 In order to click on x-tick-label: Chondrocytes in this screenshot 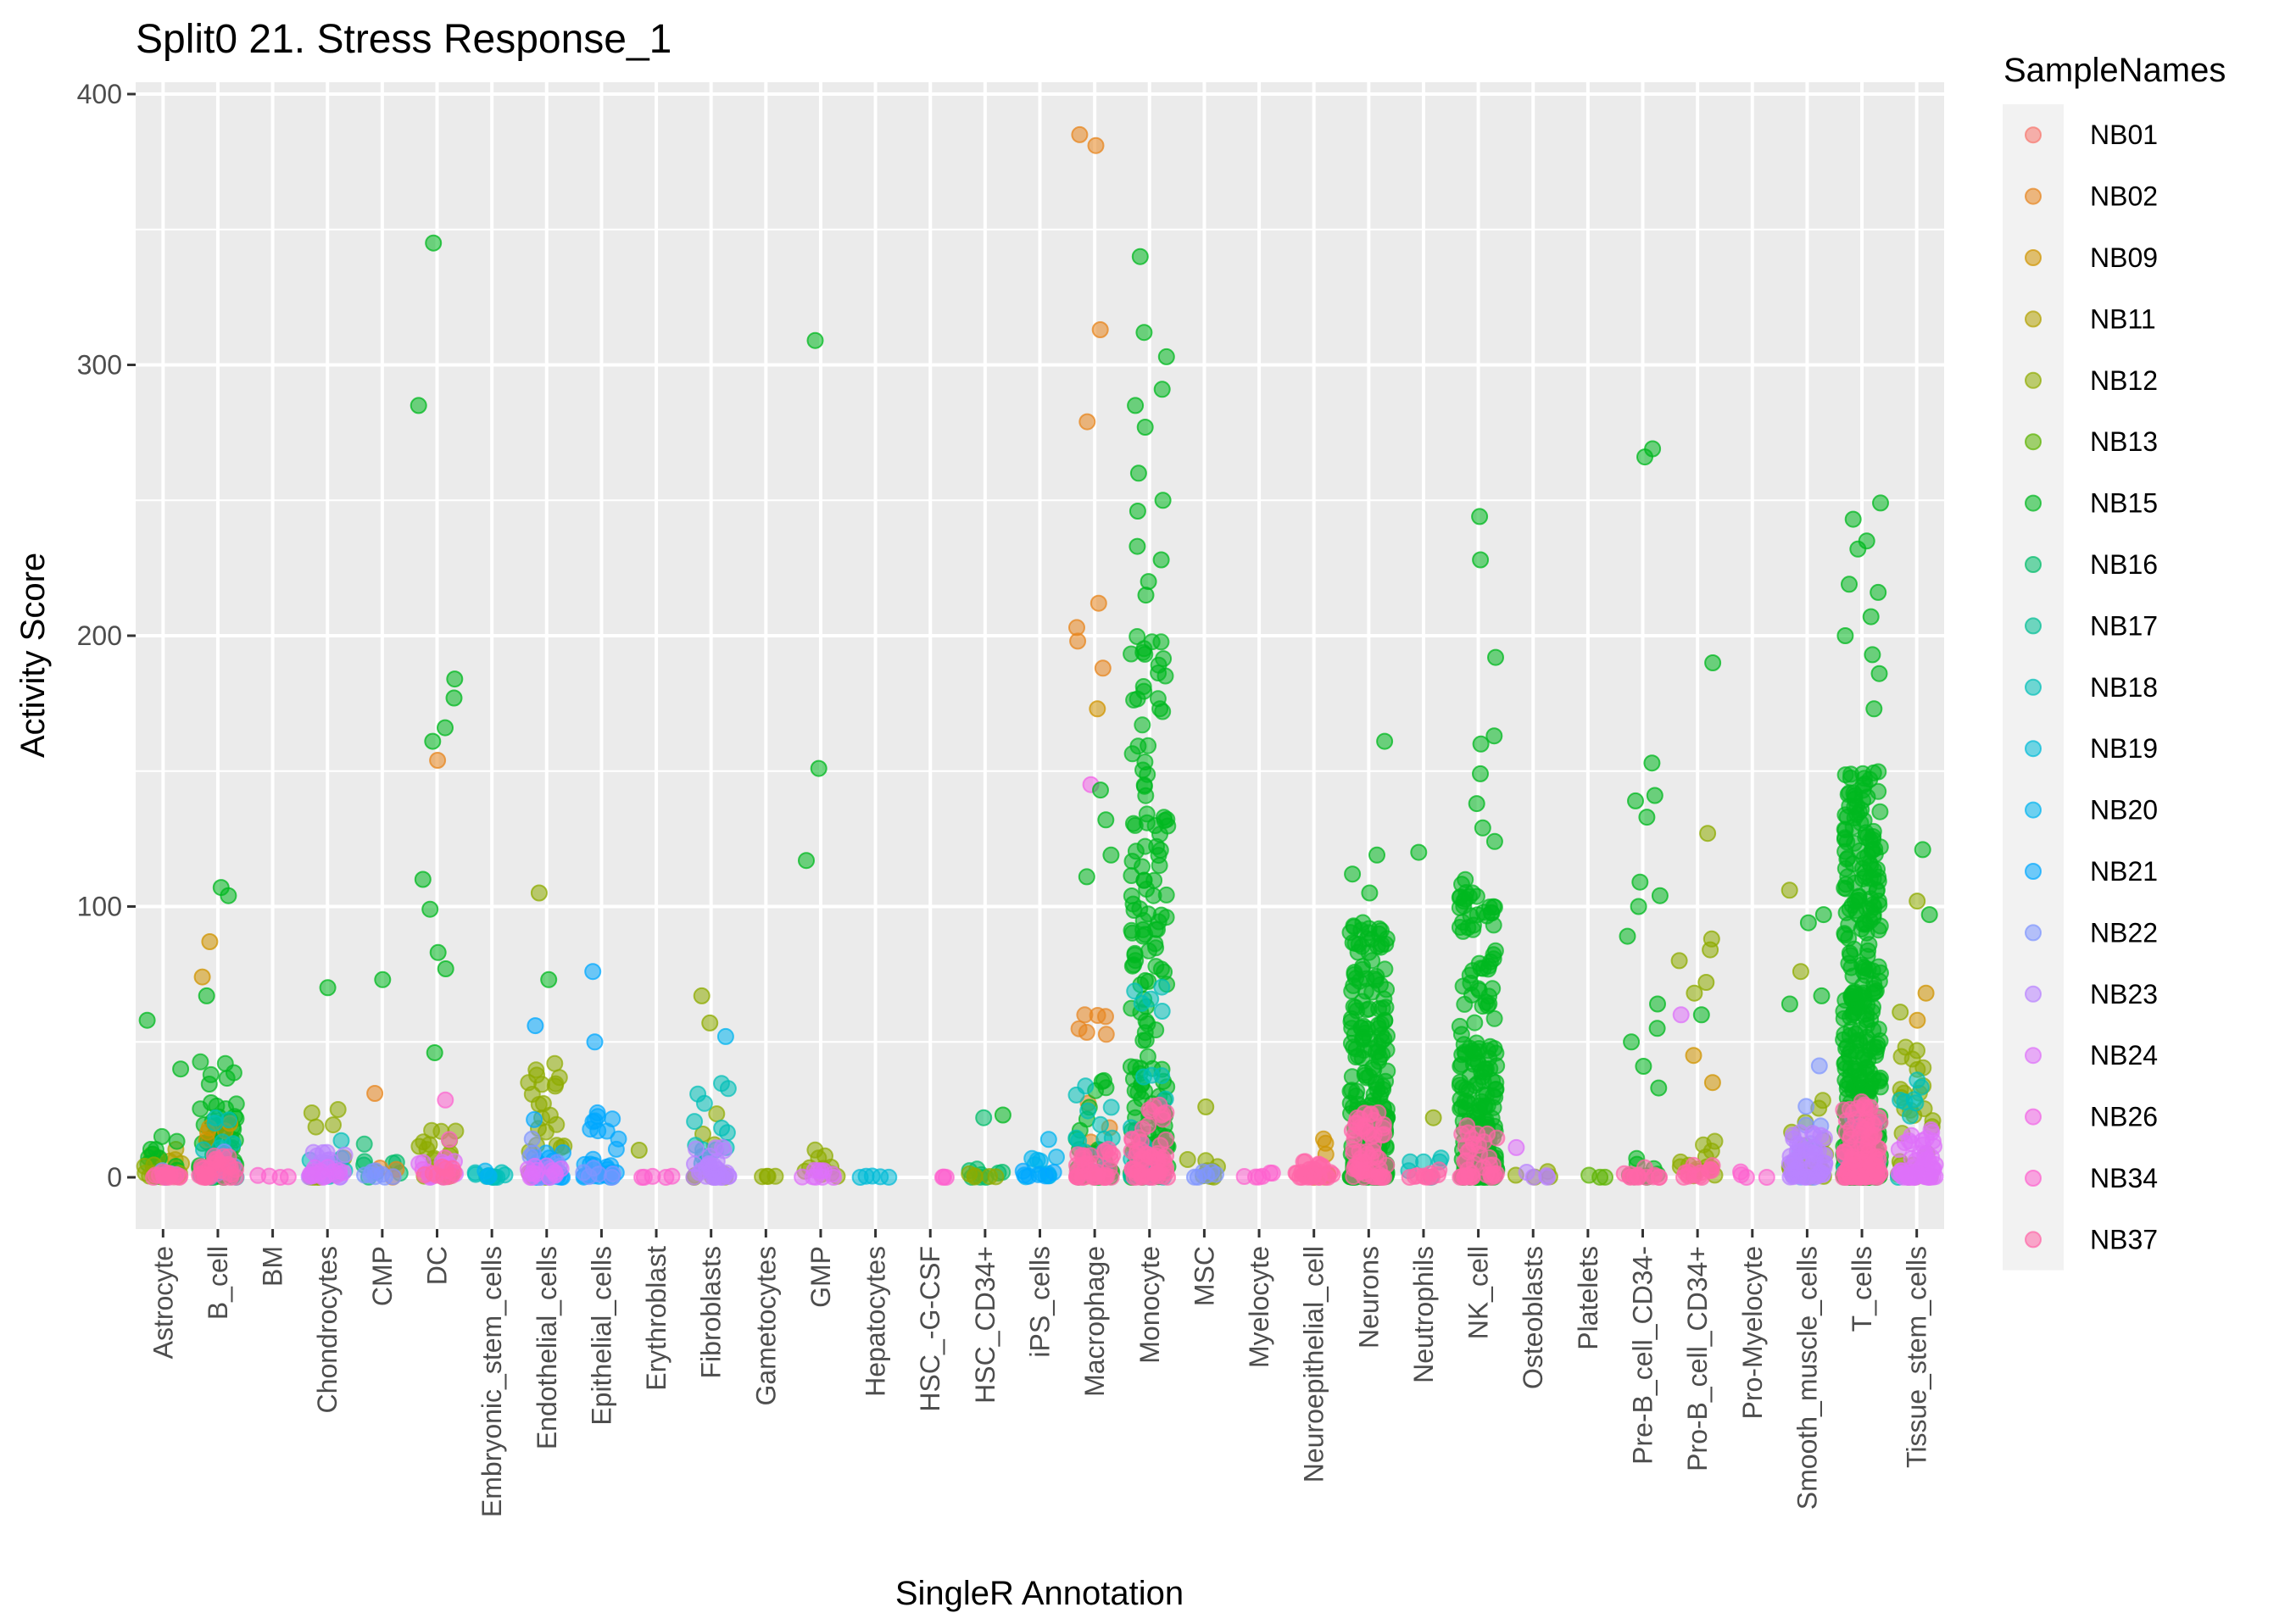, I will do `click(327, 1329)`.